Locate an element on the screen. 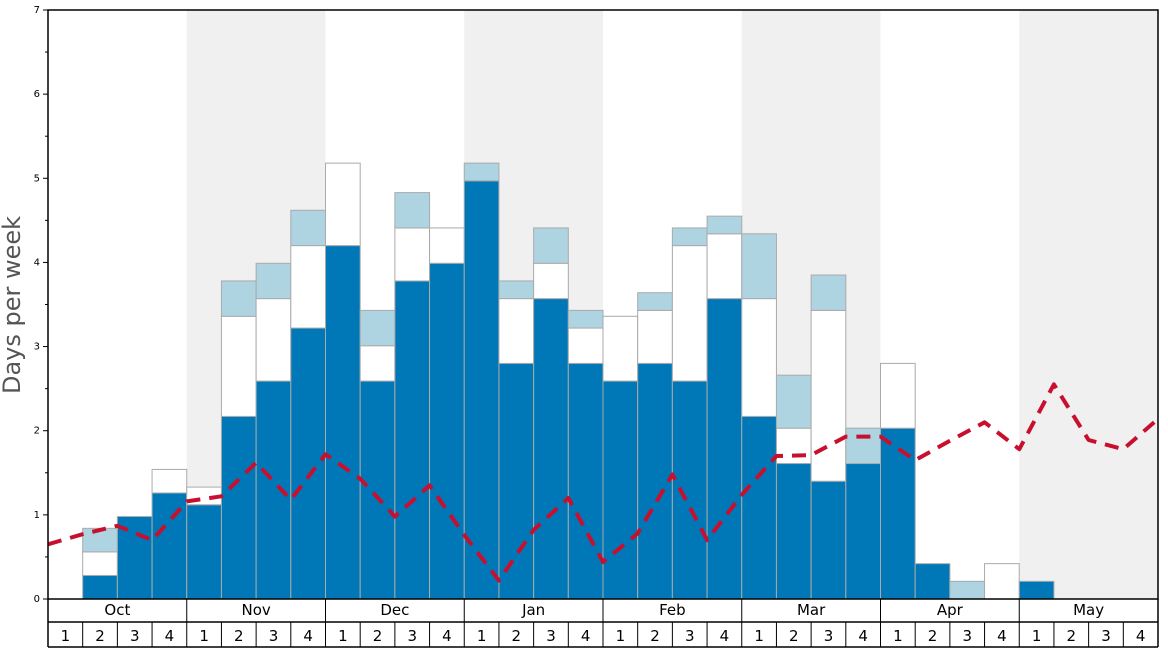 This screenshot has width=1168, height=648. bar-week18-seg1 is located at coordinates (655, 481).